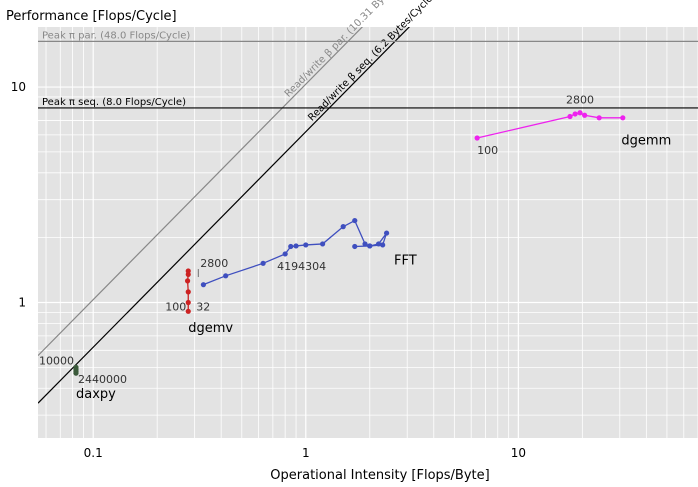 This screenshot has height=487, width=698. What do you see at coordinates (114, 102) in the screenshot?
I see `roof-label: Peak π seq. (8.0 Flops/Cycle)` at bounding box center [114, 102].